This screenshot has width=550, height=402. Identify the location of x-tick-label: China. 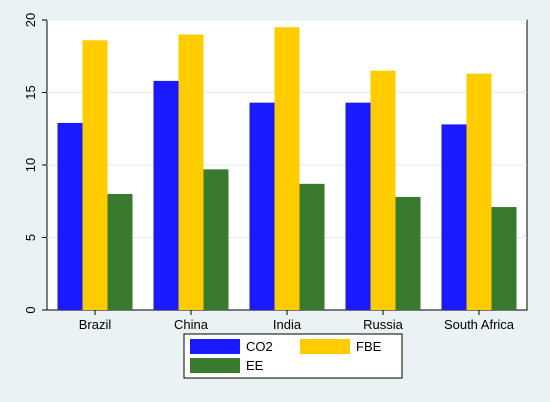
(191, 324).